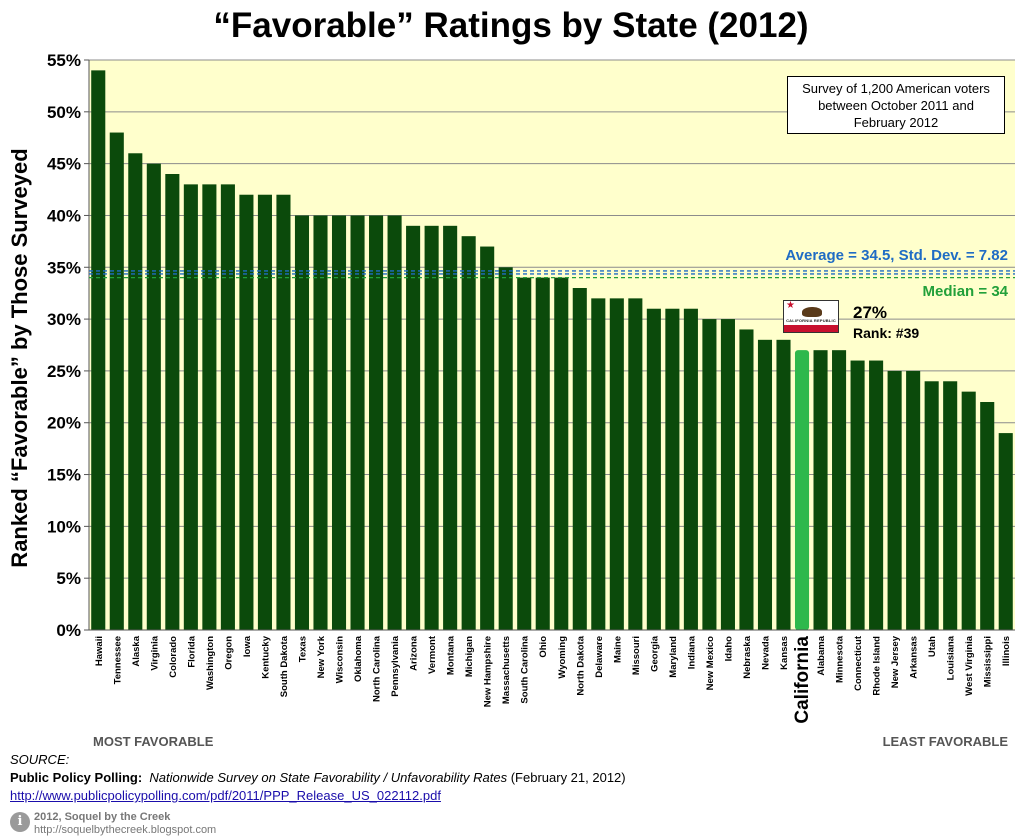 This screenshot has width=1022, height=838. Describe the element at coordinates (431, 427) in the screenshot. I see `bar-vermont` at that location.